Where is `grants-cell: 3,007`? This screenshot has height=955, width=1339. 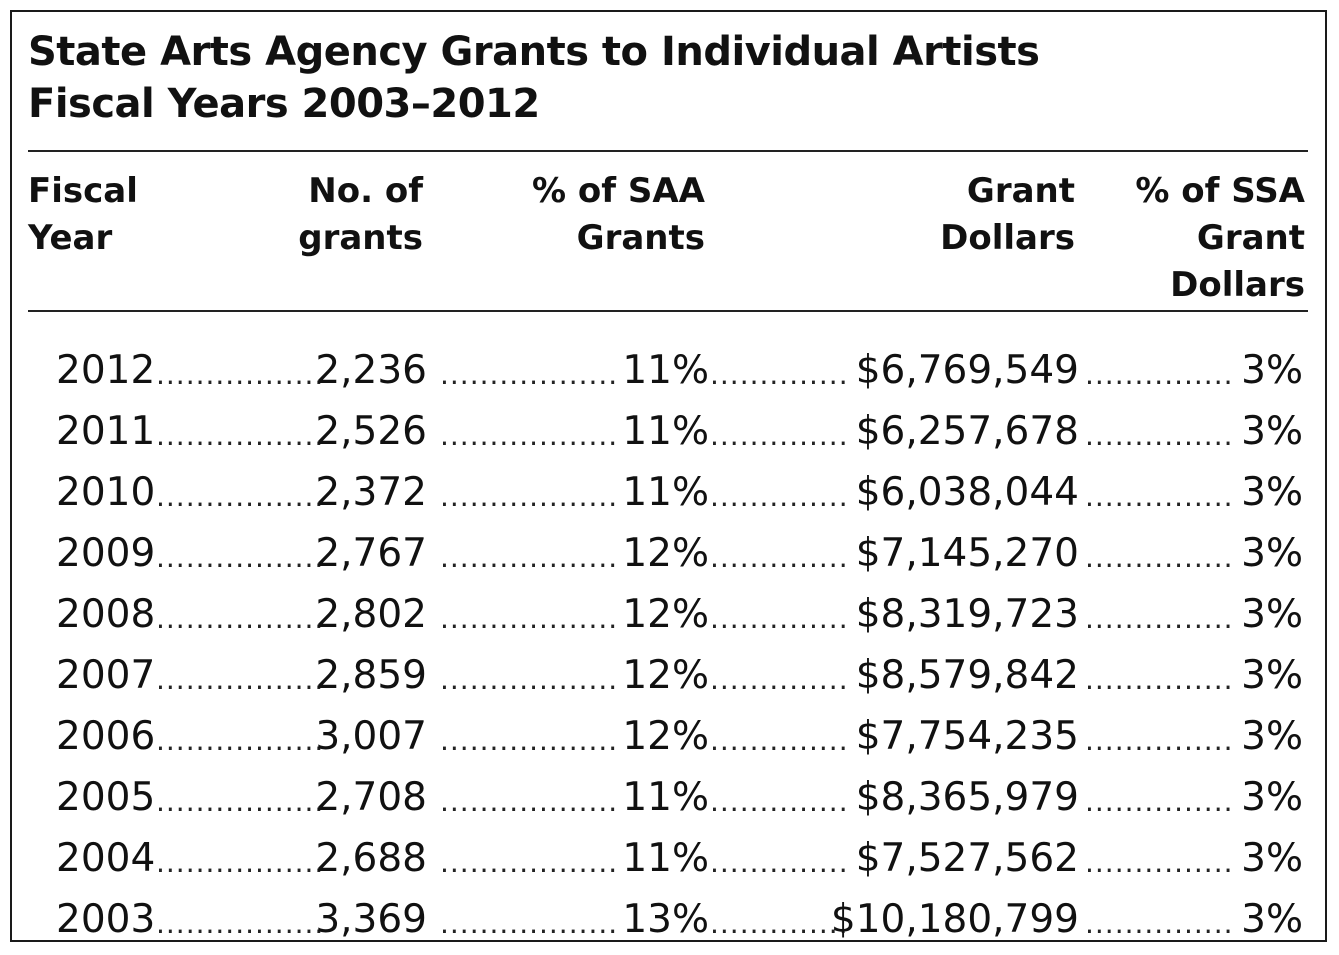 grants-cell: 3,007 is located at coordinates (371, 736).